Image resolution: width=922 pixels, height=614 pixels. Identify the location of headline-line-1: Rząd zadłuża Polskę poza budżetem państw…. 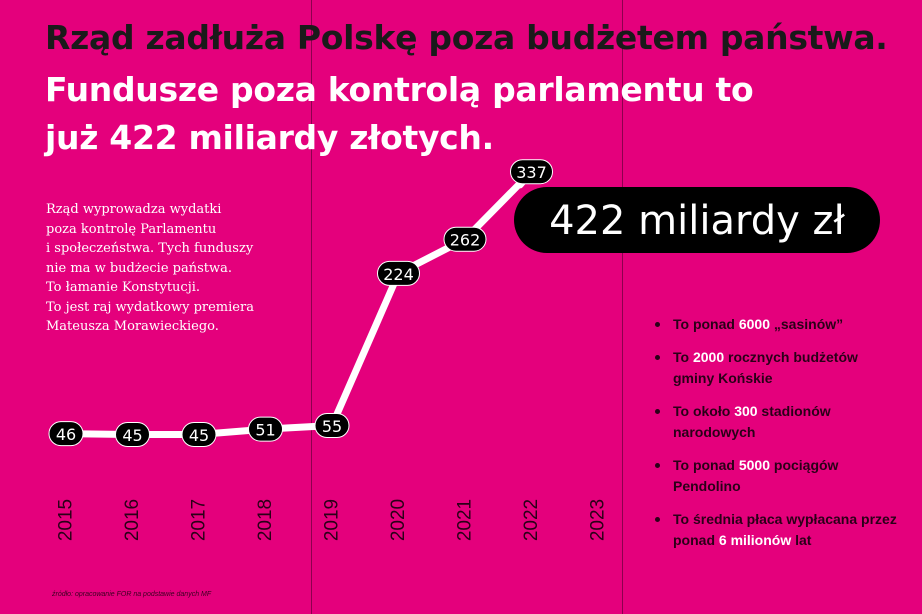
(466, 37).